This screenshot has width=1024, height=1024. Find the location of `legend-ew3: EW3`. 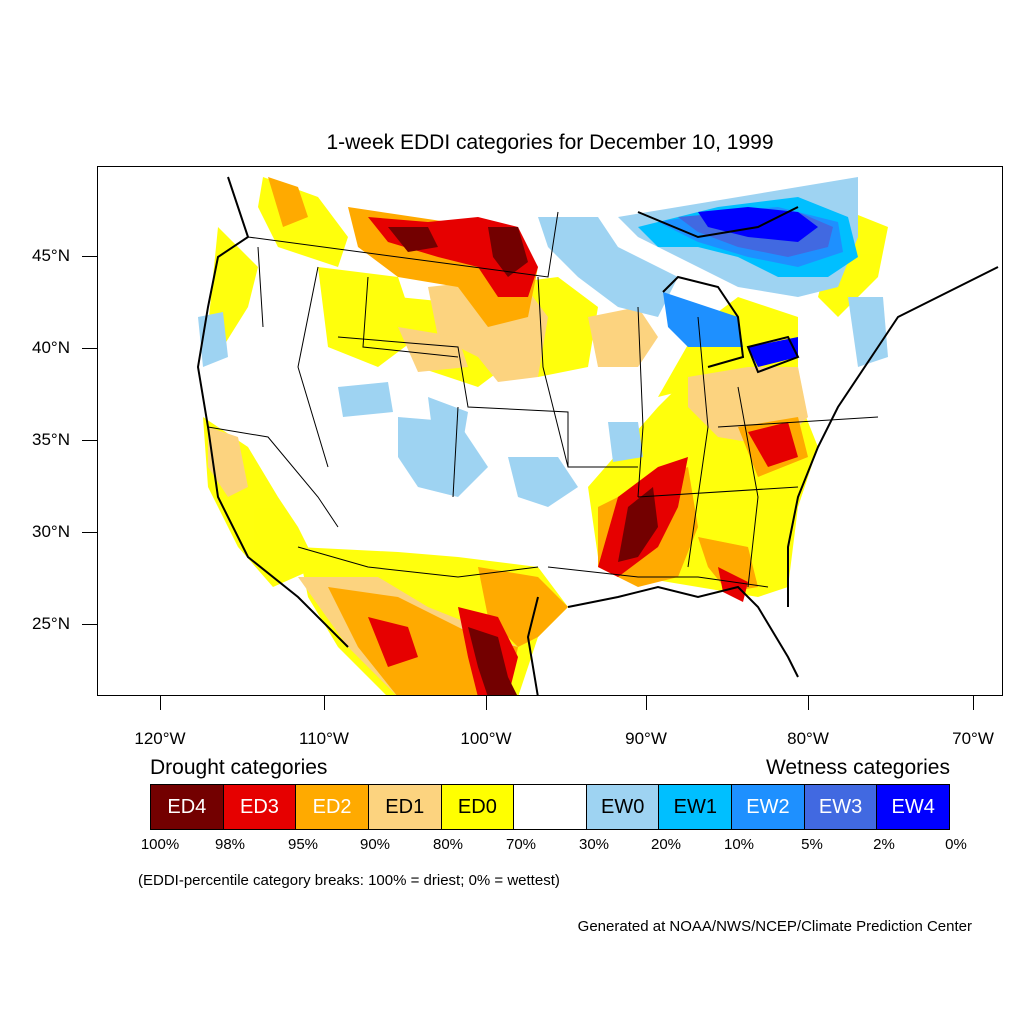

legend-ew3: EW3 is located at coordinates (841, 807).